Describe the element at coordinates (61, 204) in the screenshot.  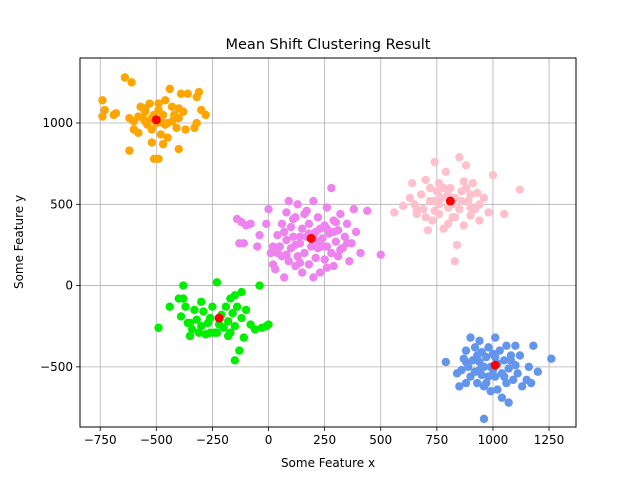
I see `y-tick-label: 500` at that location.